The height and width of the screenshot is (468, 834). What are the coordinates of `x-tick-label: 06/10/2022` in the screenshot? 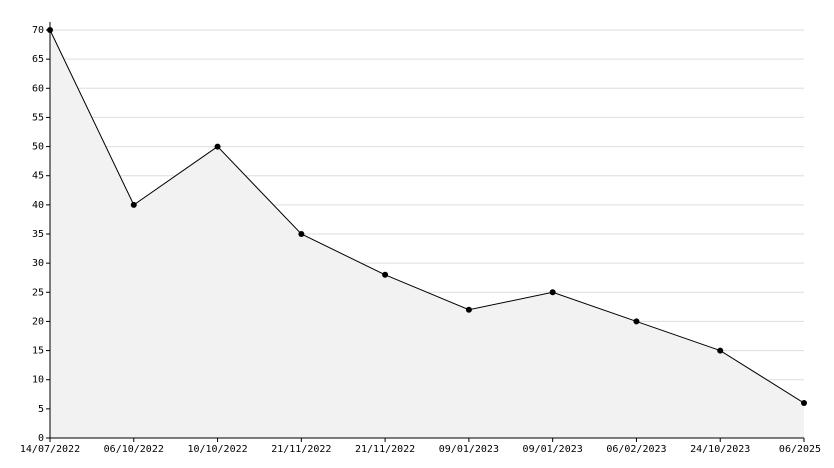 It's located at (134, 449).